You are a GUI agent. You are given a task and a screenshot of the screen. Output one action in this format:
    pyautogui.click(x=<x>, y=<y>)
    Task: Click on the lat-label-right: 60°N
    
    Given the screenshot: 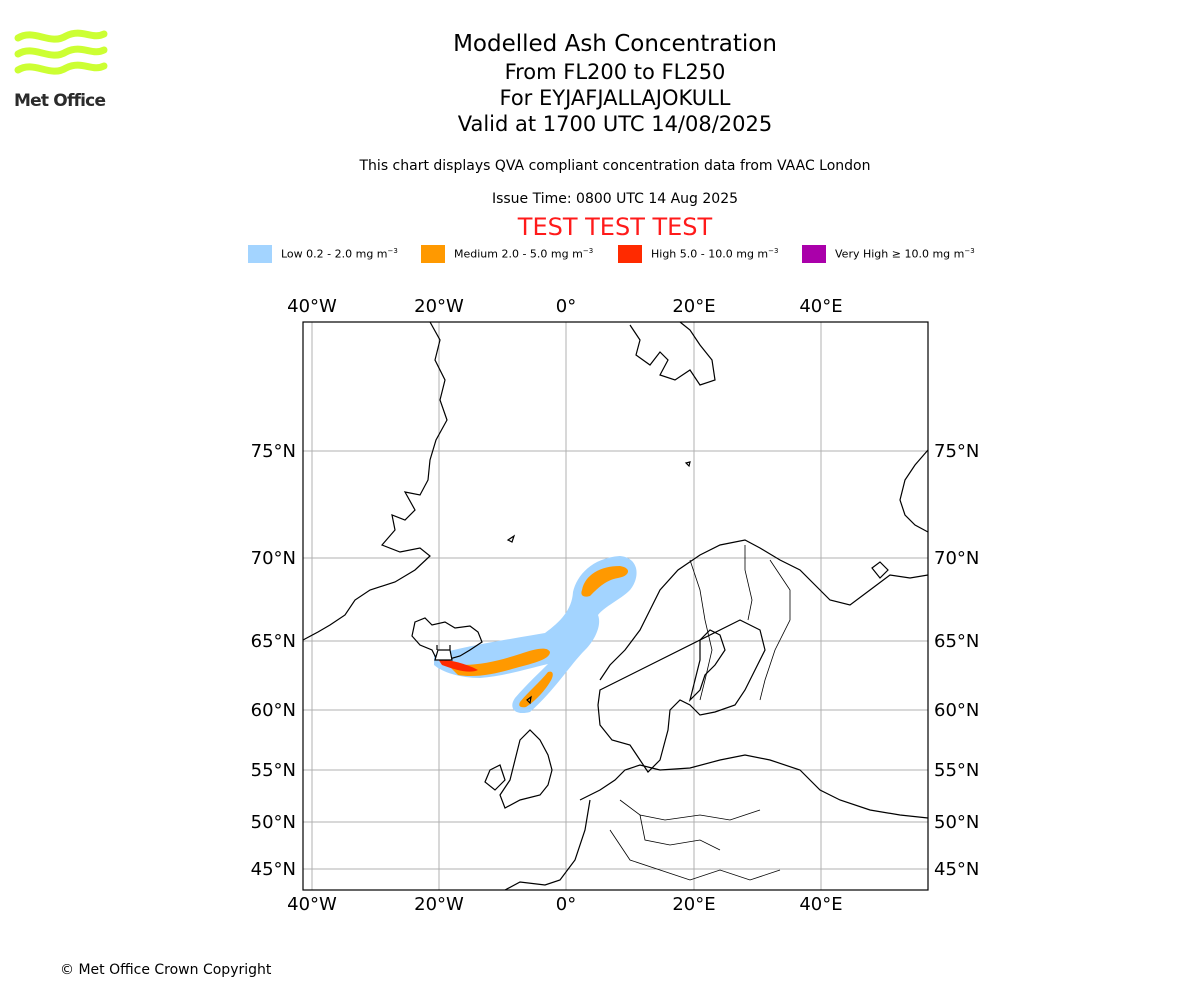 What is the action you would take?
    pyautogui.click(x=956, y=710)
    